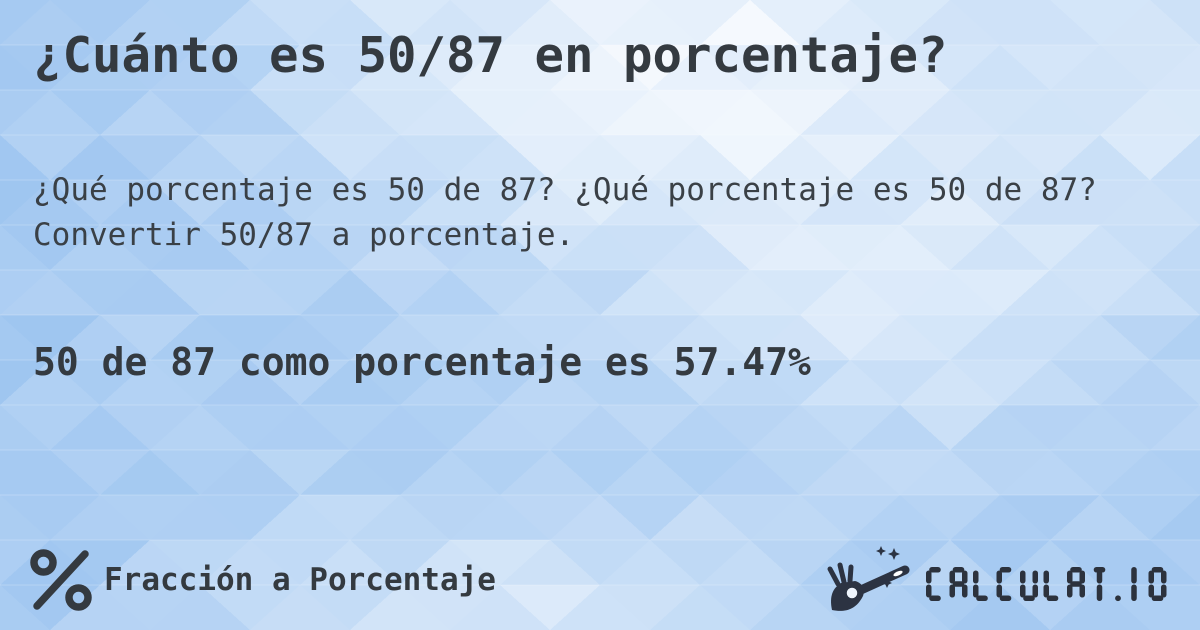 The height and width of the screenshot is (630, 1200). What do you see at coordinates (61, 582) in the screenshot?
I see `percent-icon` at bounding box center [61, 582].